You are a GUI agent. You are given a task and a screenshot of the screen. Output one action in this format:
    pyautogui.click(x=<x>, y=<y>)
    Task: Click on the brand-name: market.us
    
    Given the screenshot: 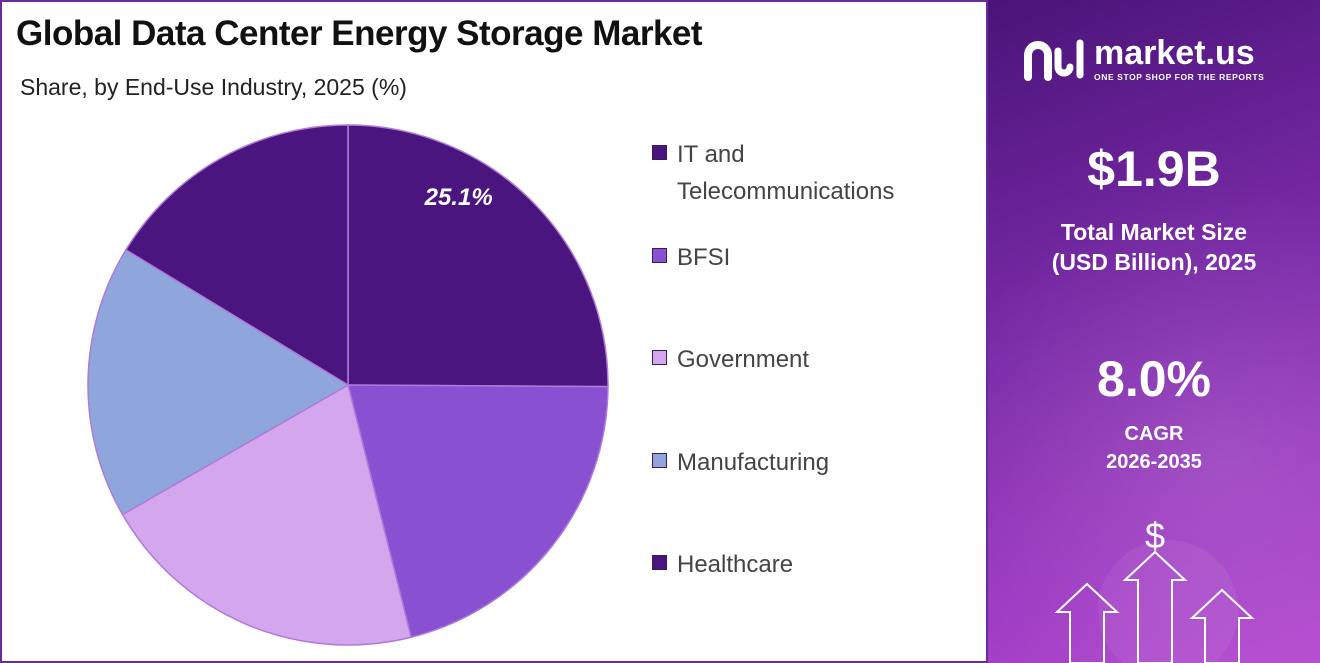 What is the action you would take?
    pyautogui.click(x=1174, y=53)
    